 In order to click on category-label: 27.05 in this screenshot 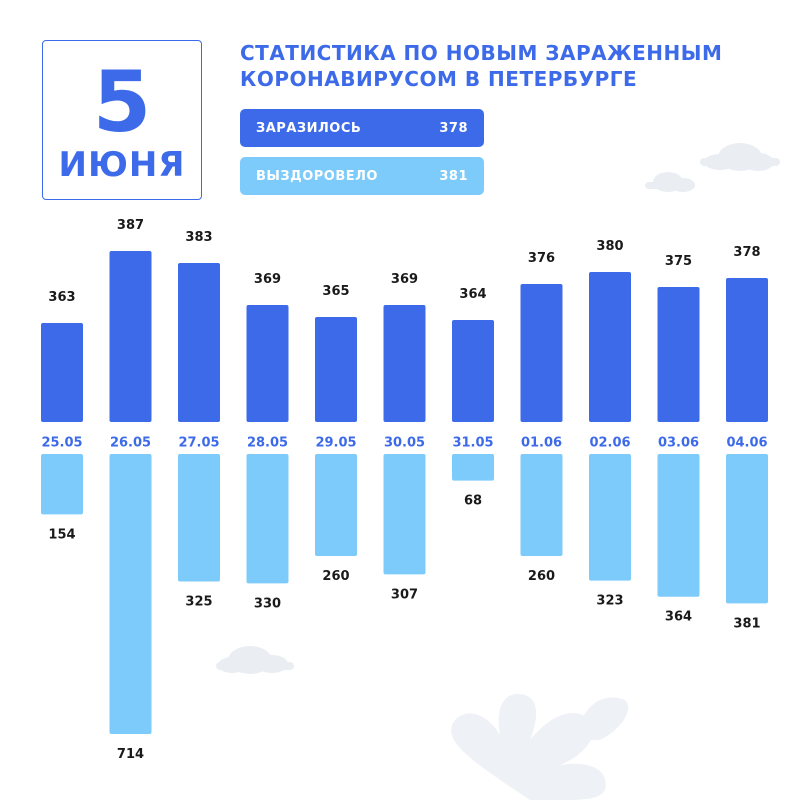, I will do `click(198, 443)`.